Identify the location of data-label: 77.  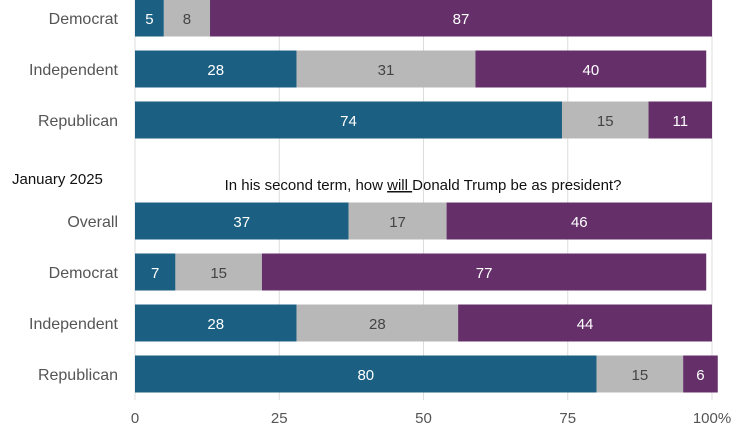
(484, 273).